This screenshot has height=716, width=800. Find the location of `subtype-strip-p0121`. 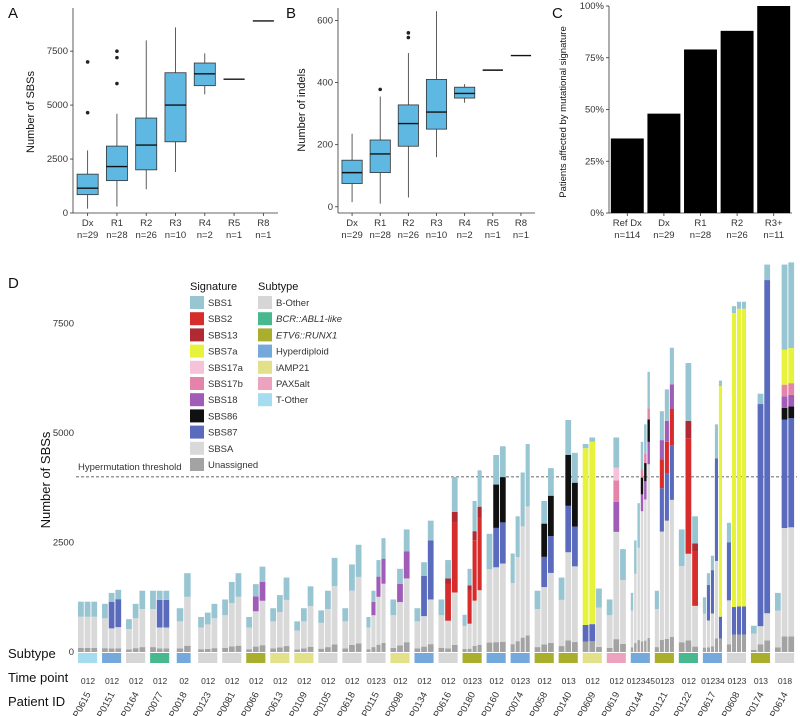

subtype-strip-p0121 is located at coordinates (664, 658).